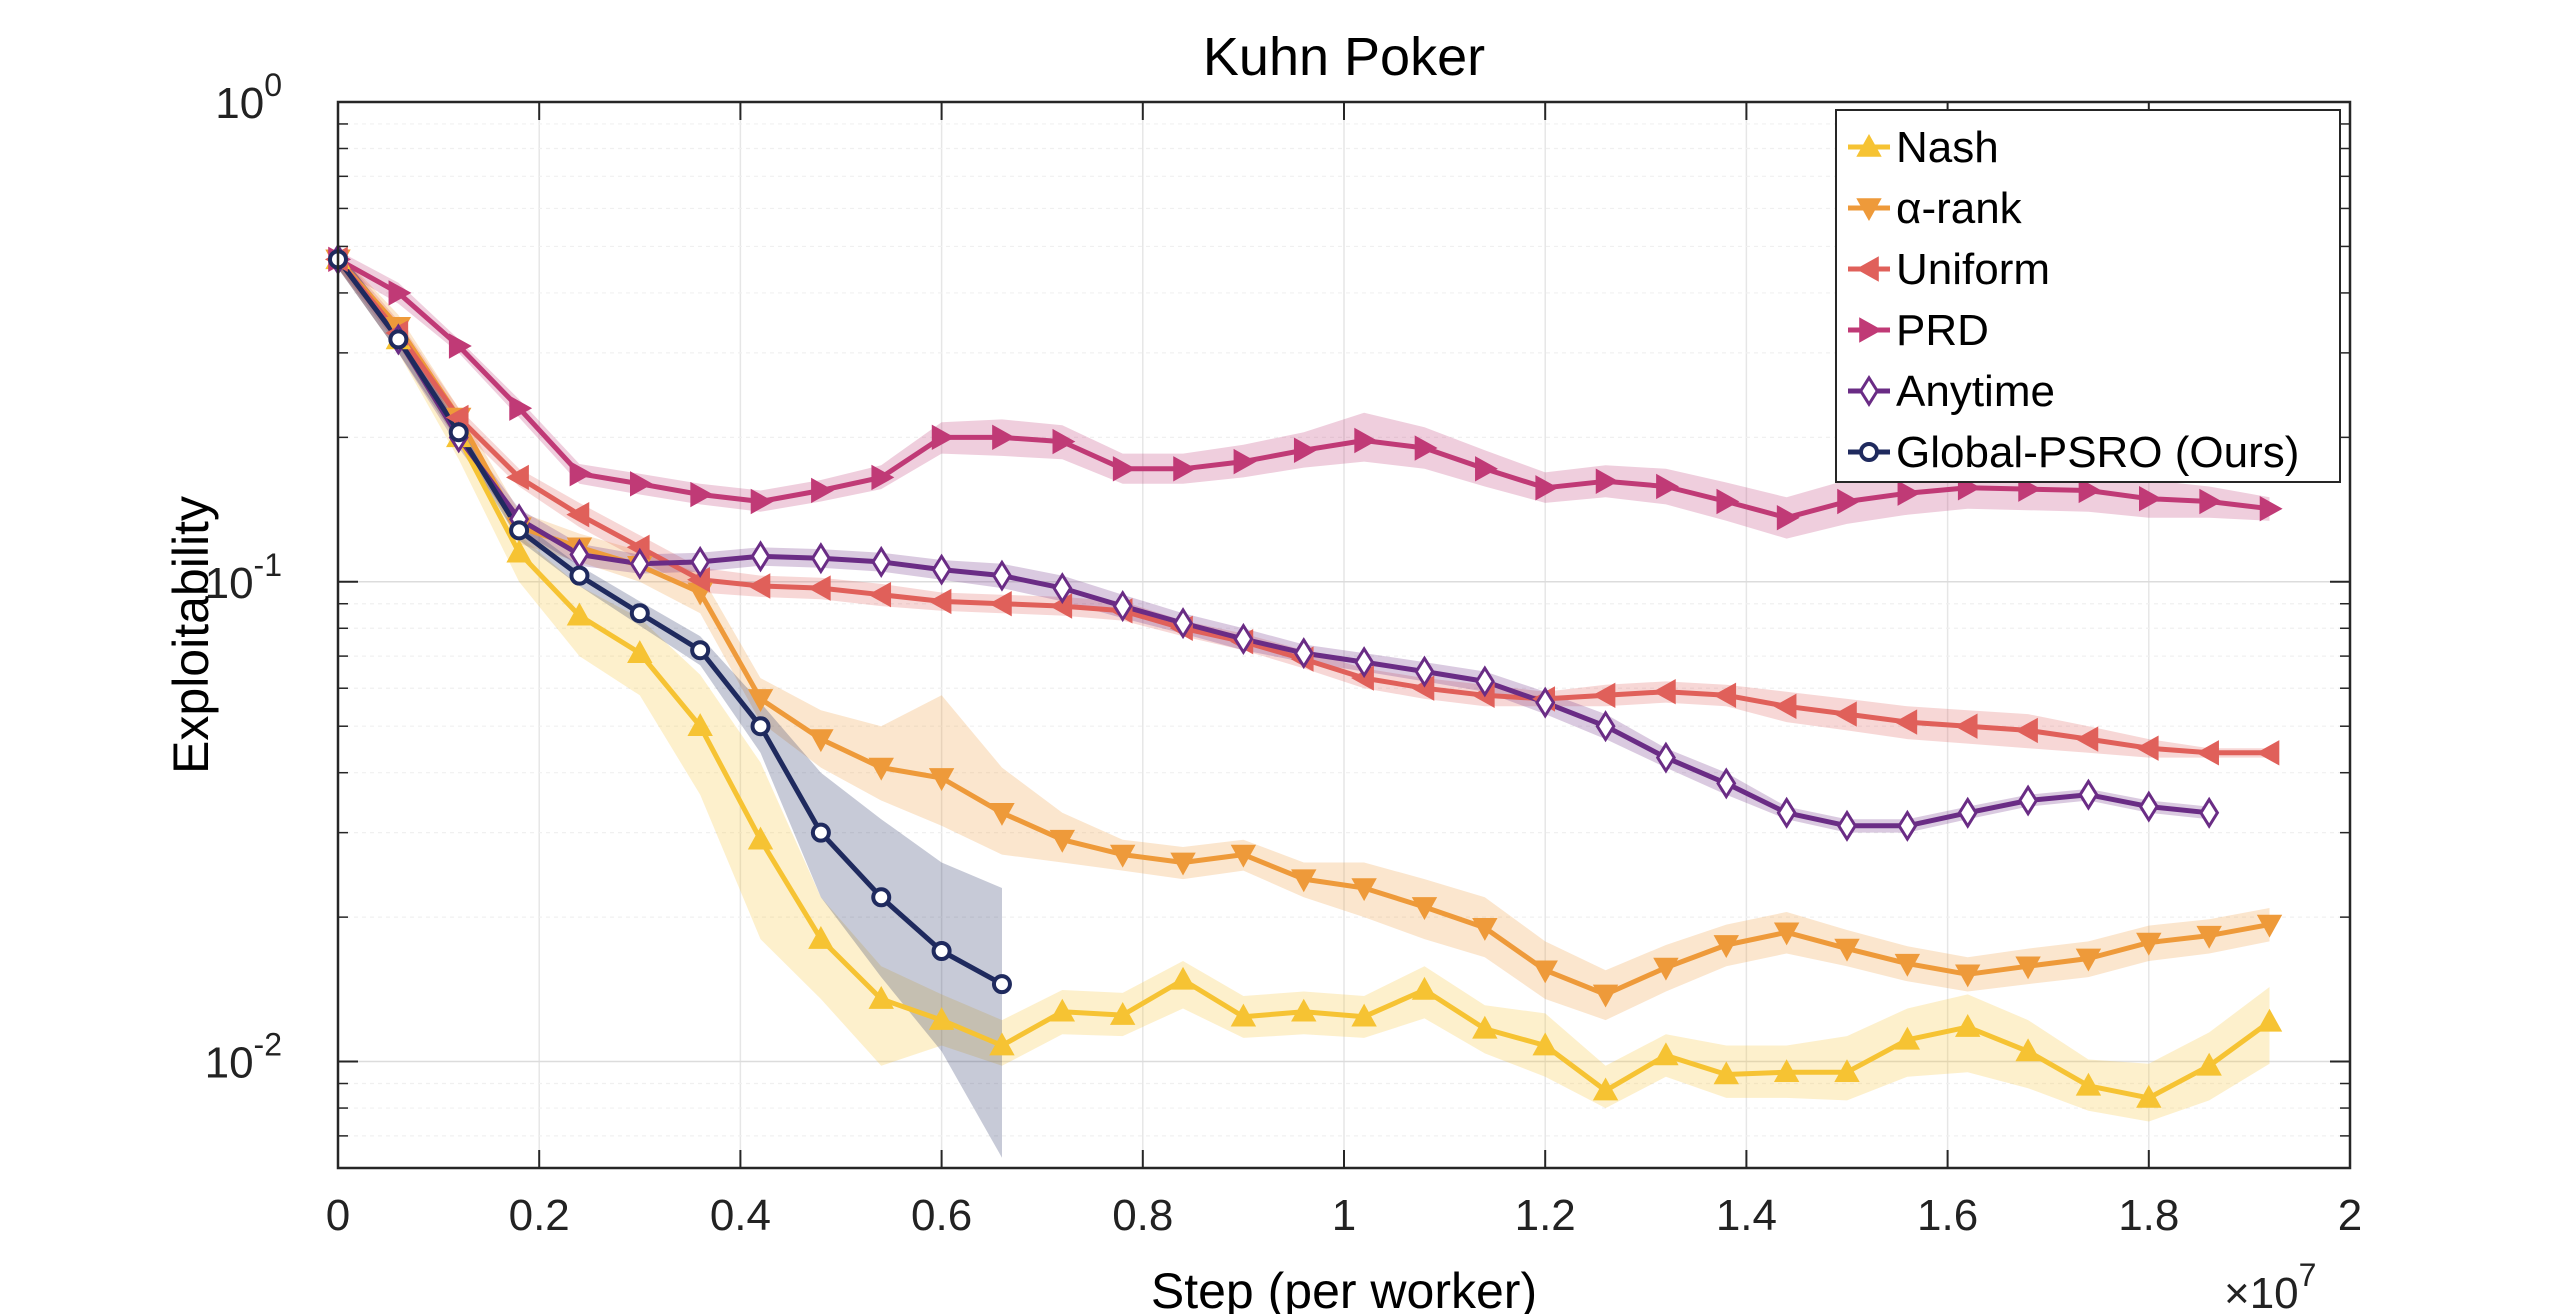  I want to click on x-tick-label: 1.8, so click(2148, 1215).